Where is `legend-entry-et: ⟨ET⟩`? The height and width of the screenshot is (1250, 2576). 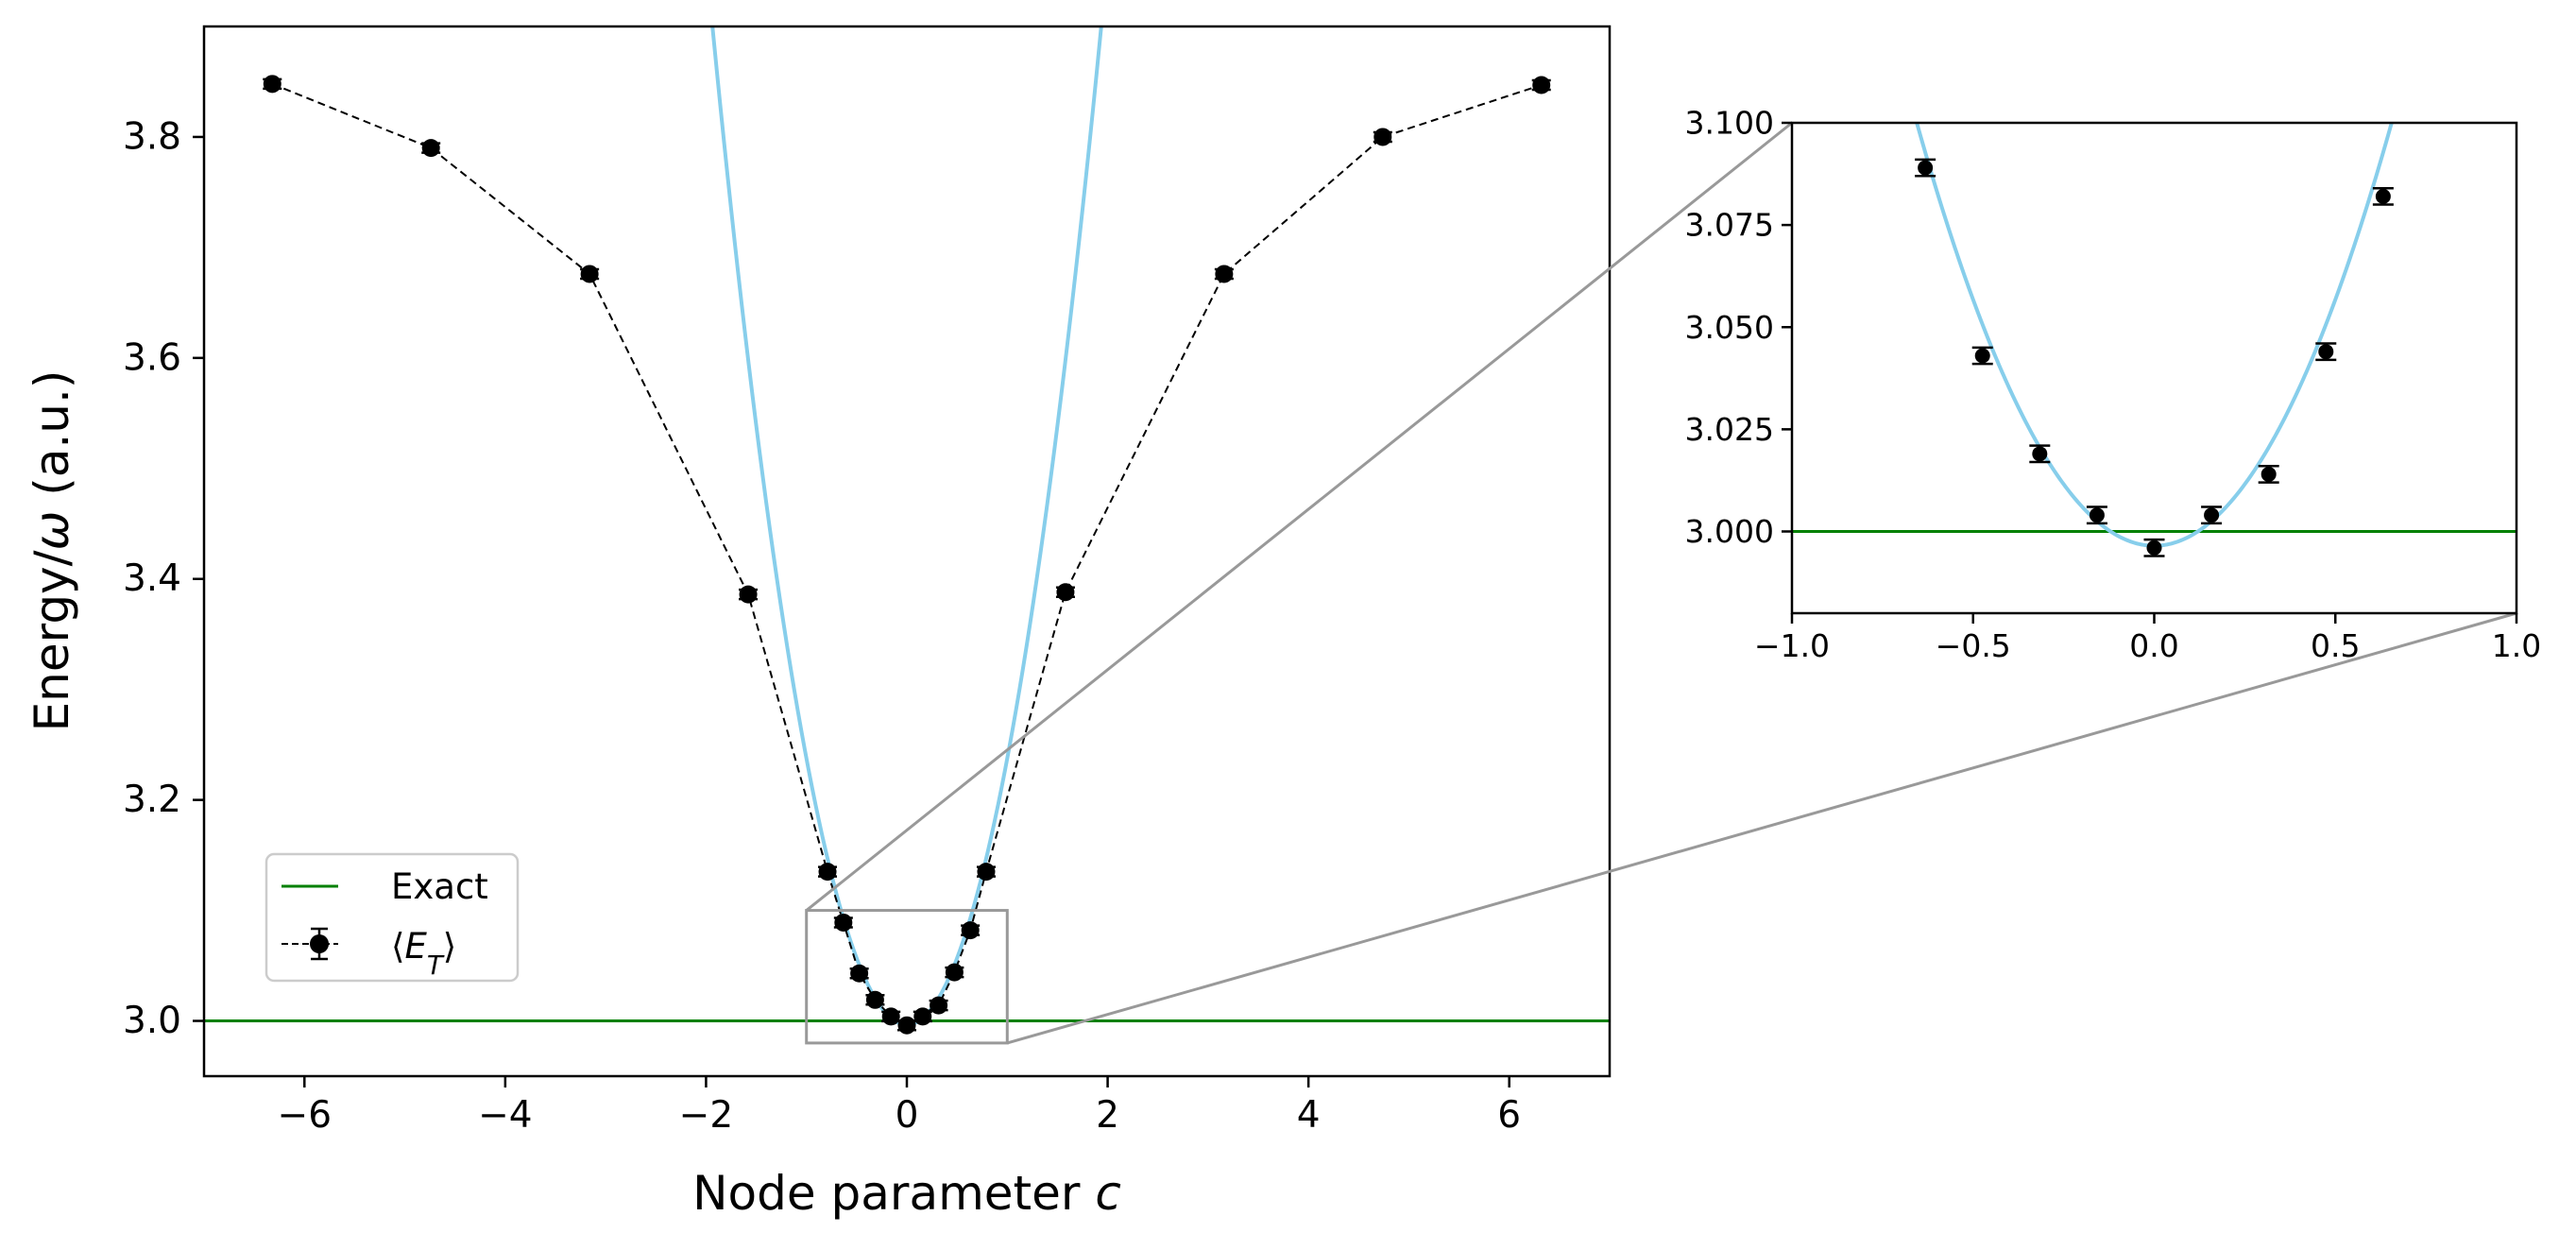
legend-entry-et: ⟨ET⟩ is located at coordinates (369, 953).